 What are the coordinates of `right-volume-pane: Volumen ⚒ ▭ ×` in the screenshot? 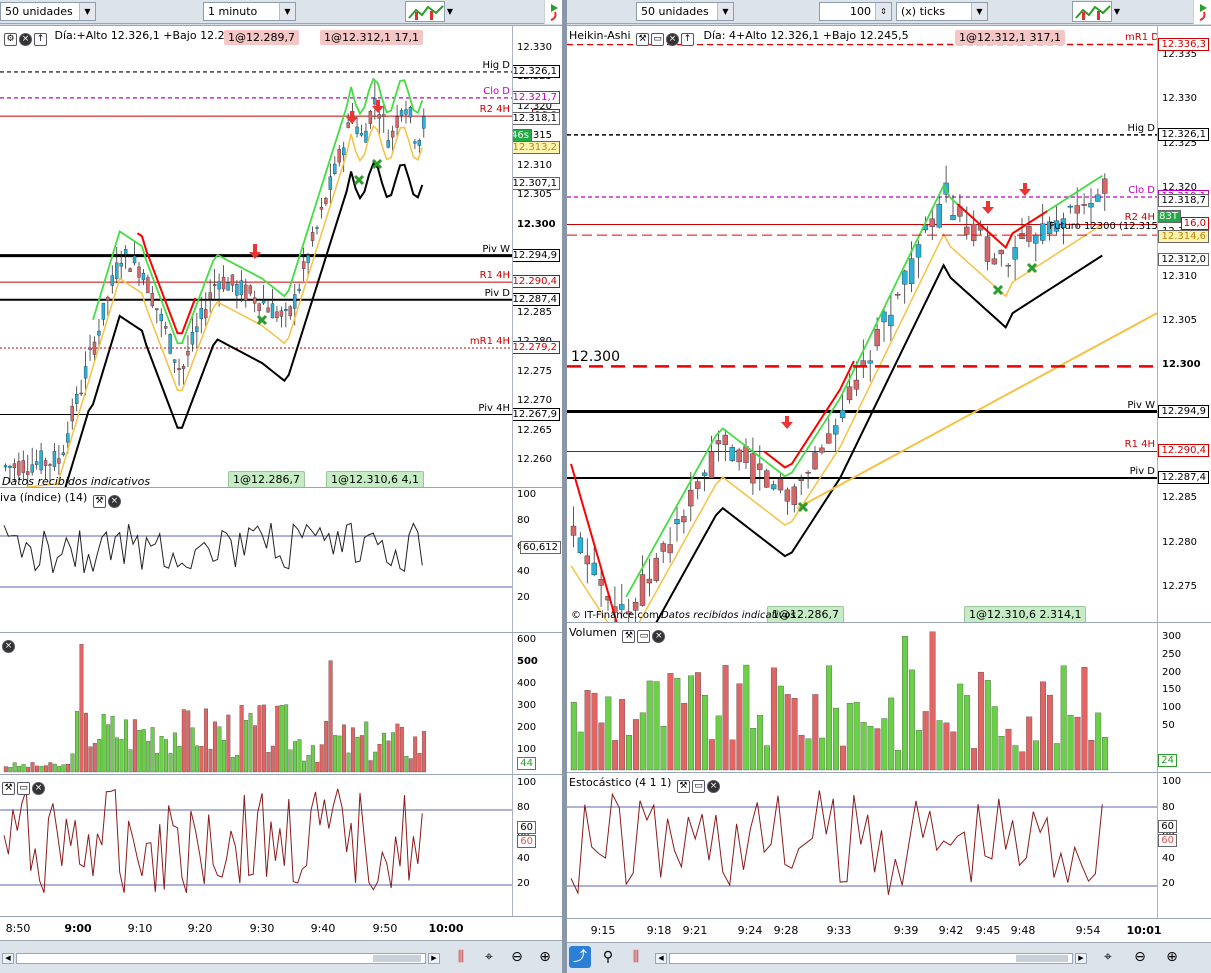 It's located at (862, 697).